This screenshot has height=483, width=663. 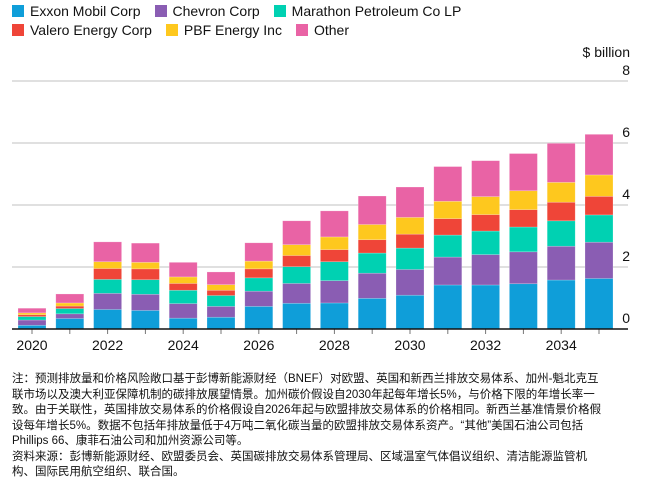 What do you see at coordinates (334, 345) in the screenshot?
I see `x-tick-label: 2028` at bounding box center [334, 345].